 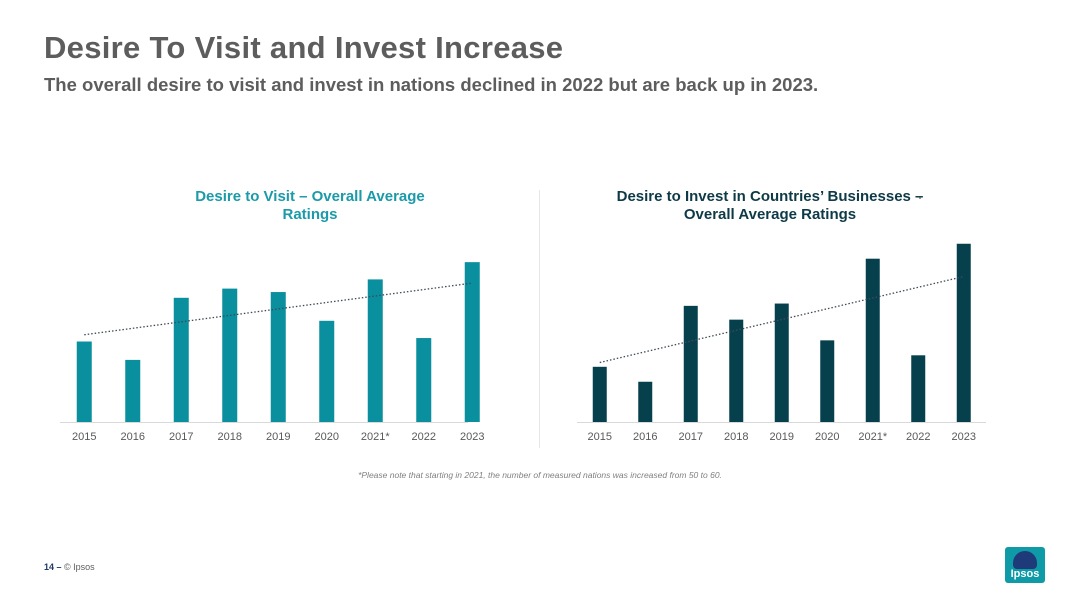 I want to click on slide-title: Desire To Visit and Invest Increase, so click(x=304, y=47).